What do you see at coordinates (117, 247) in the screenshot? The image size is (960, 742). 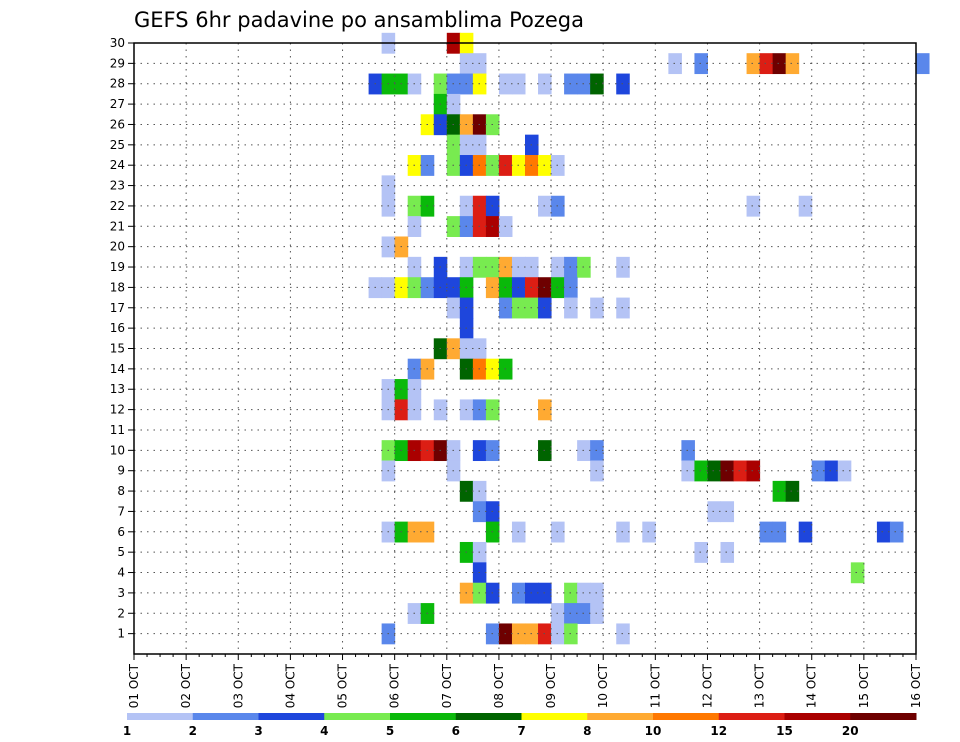 I see `y-tick-label: 20` at bounding box center [117, 247].